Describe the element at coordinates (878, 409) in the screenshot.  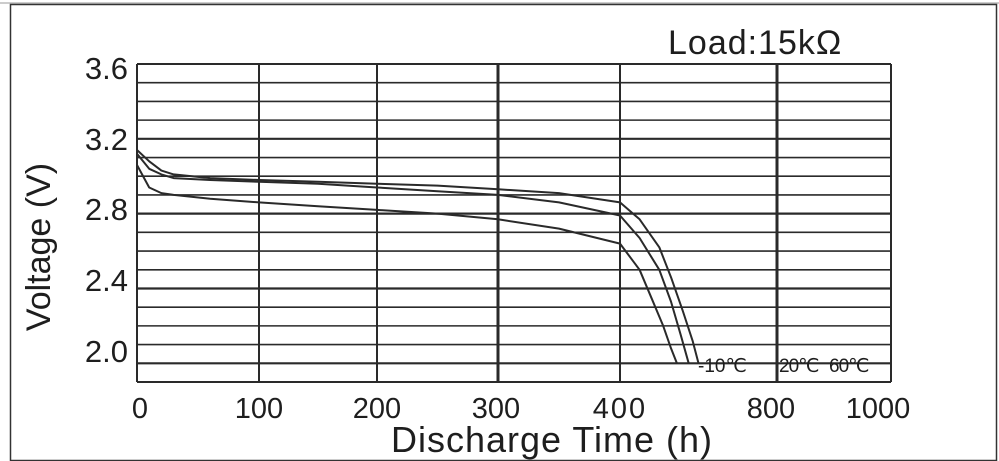
I see `x-tick-label: 1000` at that location.